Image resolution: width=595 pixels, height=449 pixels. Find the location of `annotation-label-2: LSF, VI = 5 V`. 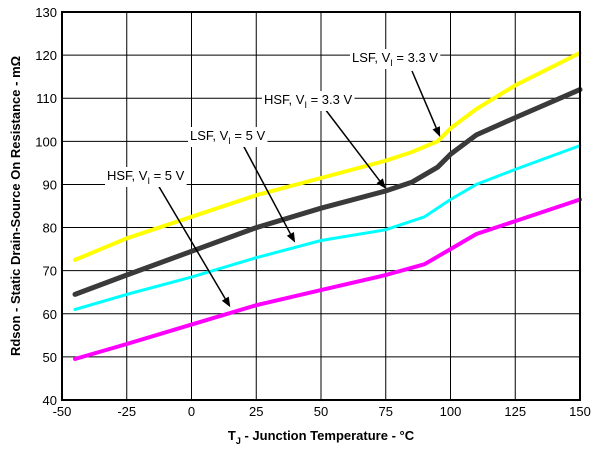

annotation-label-2: LSF, VI = 5 V is located at coordinates (228, 137).